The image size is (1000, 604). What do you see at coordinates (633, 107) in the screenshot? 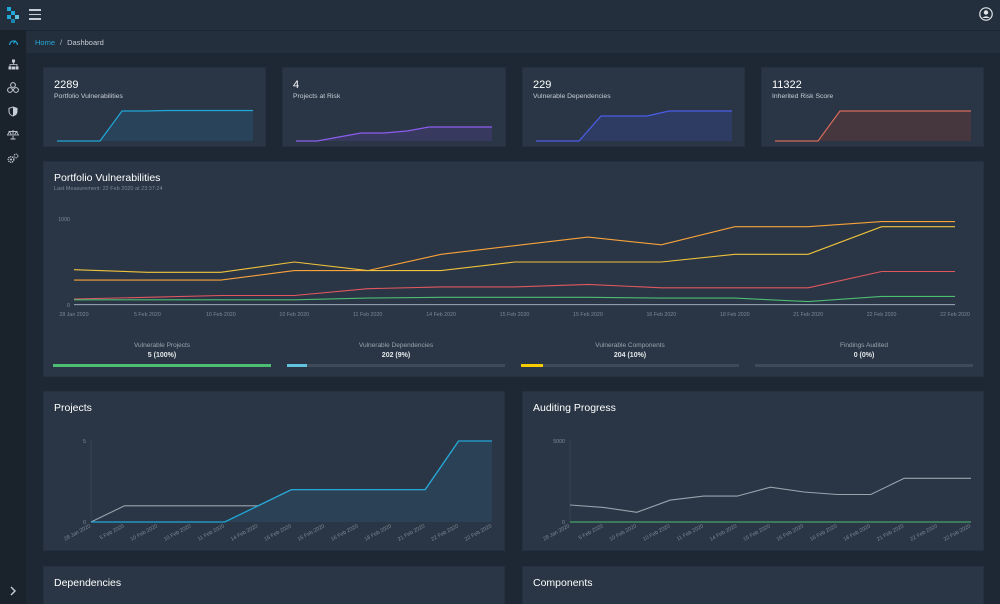
I see `stat-card-vulnerable-dependencies: 229 Vulnerable Dependencies` at bounding box center [633, 107].